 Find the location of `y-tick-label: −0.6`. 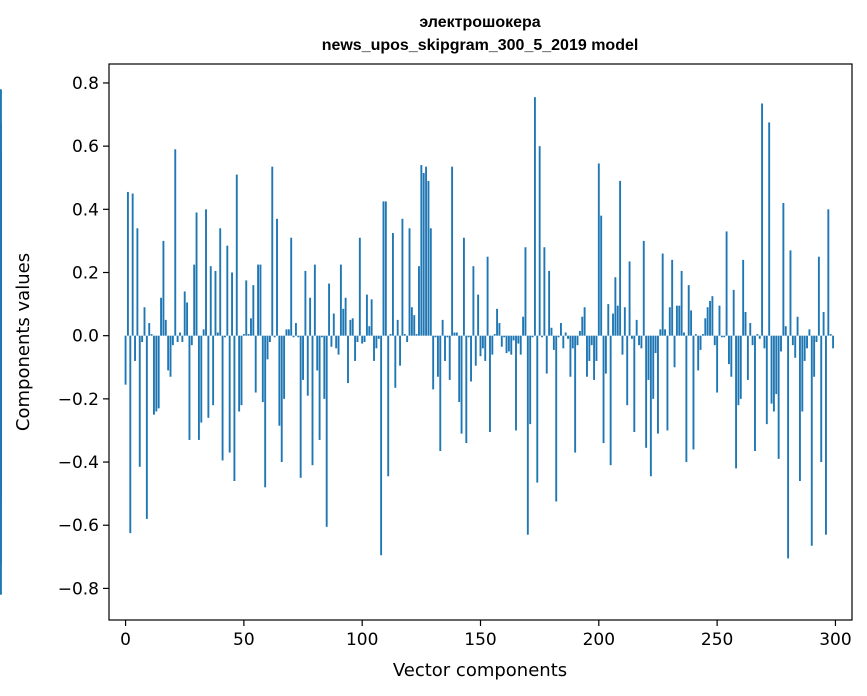

y-tick-label: −0.6 is located at coordinates (78, 526).